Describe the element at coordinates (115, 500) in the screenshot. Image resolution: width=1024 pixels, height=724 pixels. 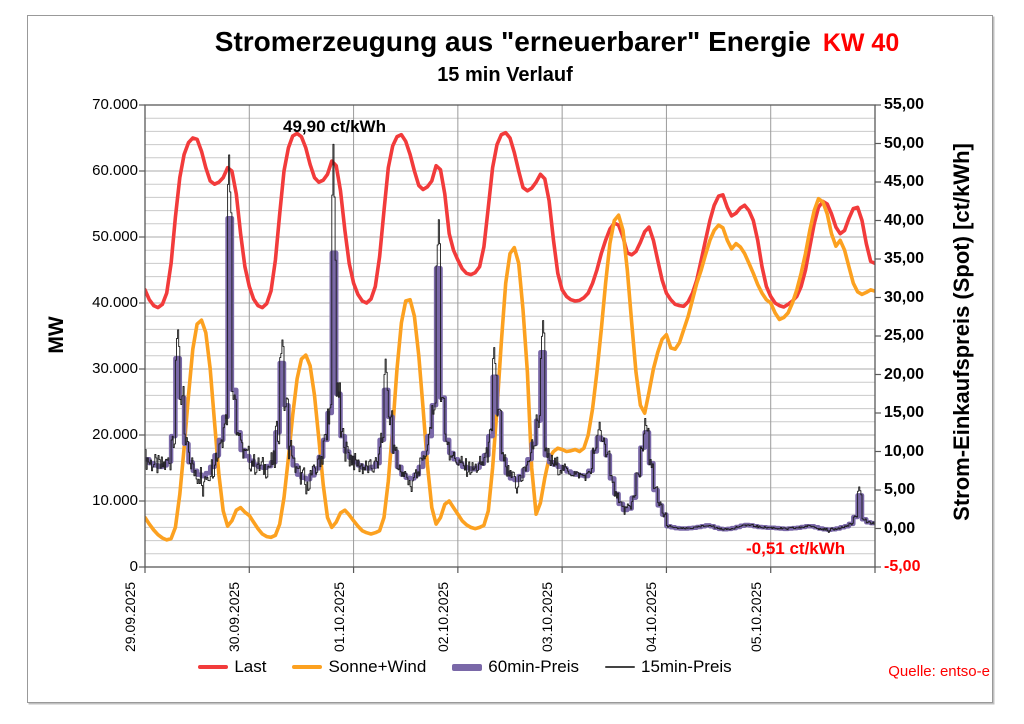
I see `left-axis-tick-label: 10.000` at that location.